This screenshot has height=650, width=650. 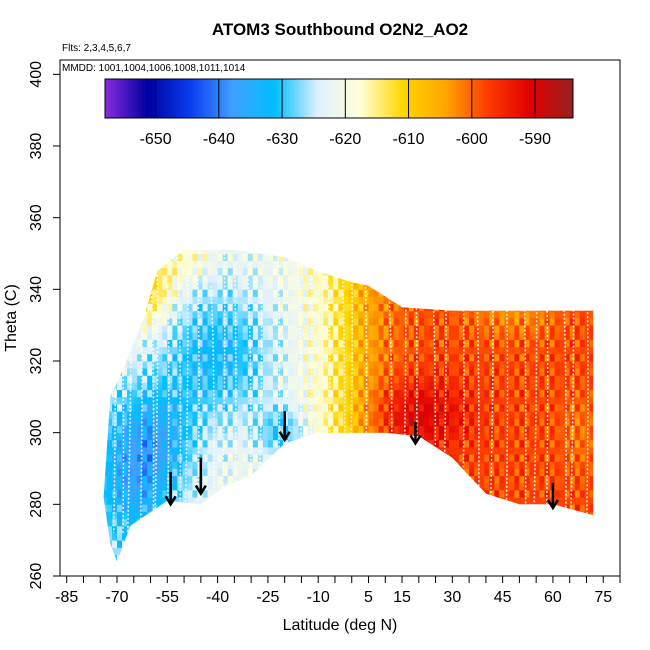 What do you see at coordinates (36, 576) in the screenshot?
I see `y-tick-label: 260` at bounding box center [36, 576].